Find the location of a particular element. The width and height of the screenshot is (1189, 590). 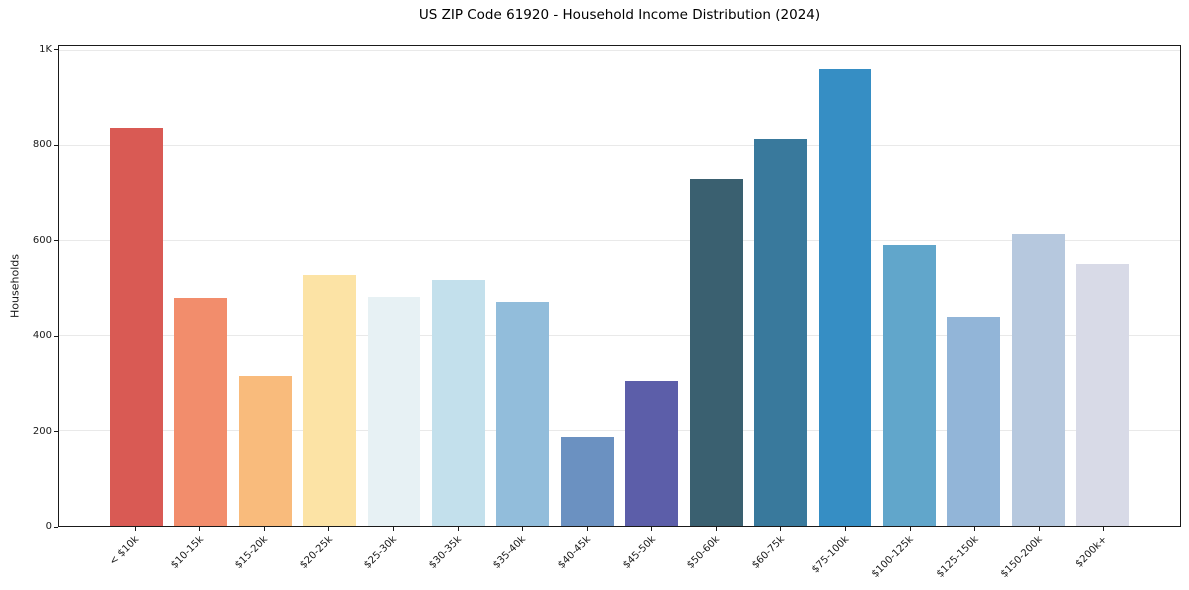

bar-$10-15k is located at coordinates (201, 411).